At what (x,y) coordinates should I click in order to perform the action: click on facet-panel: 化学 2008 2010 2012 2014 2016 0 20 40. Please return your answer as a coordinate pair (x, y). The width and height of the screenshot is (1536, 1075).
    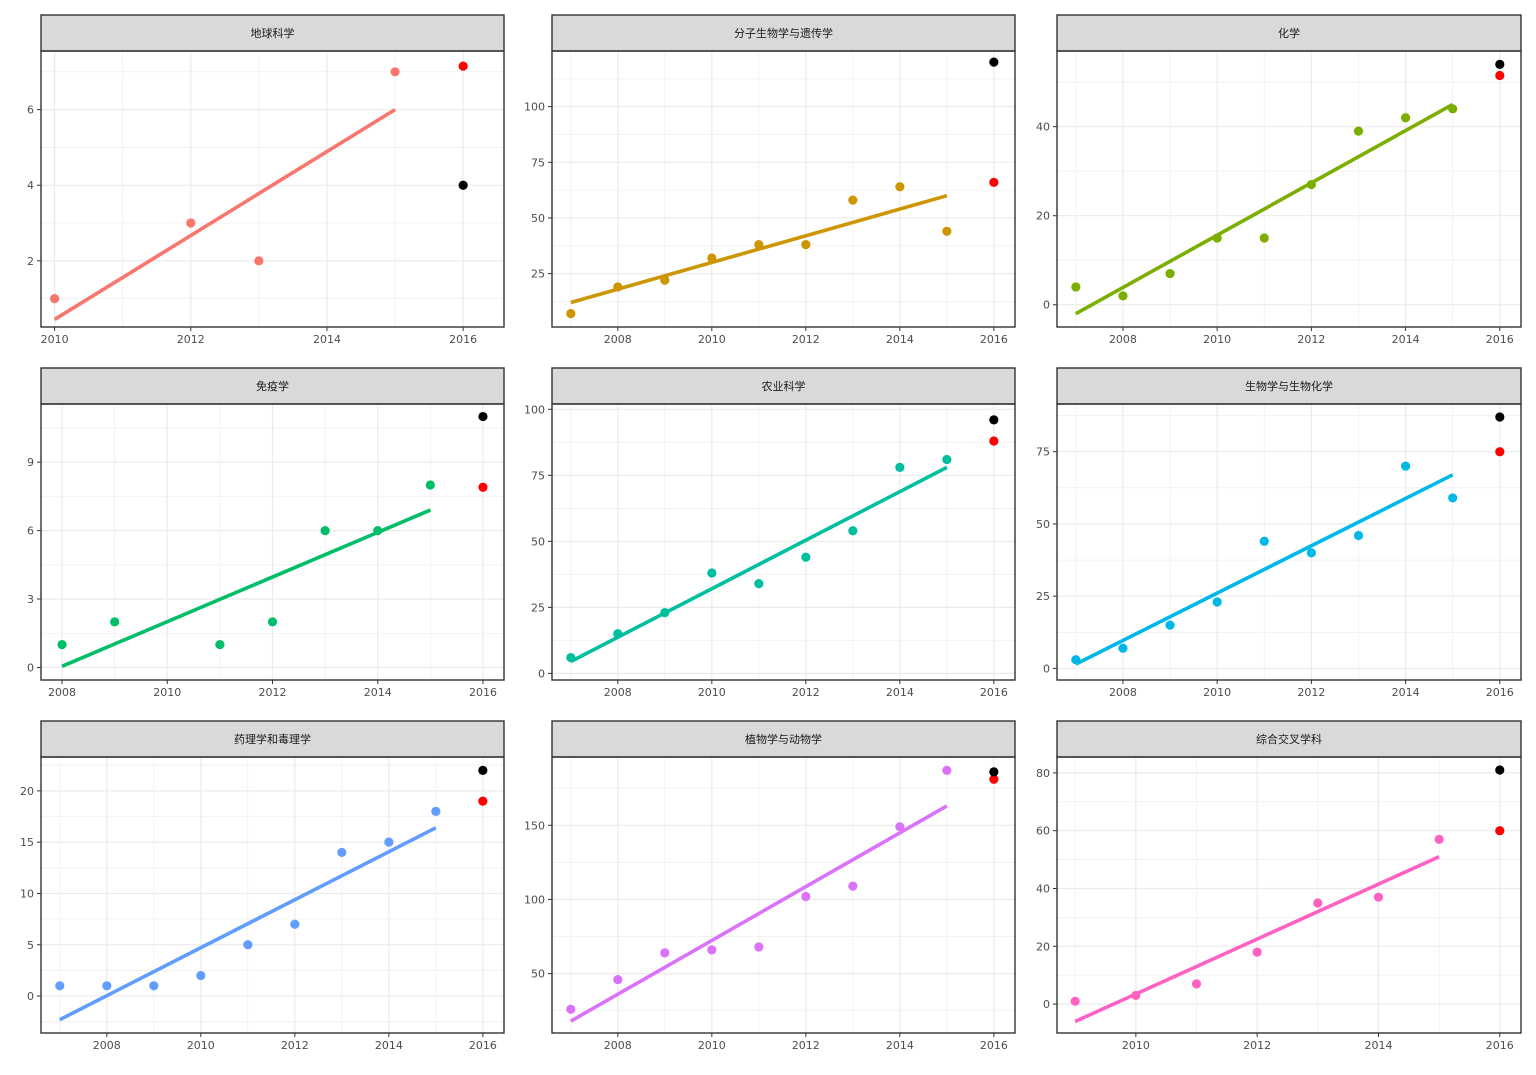
    Looking at the image, I should click on (1279, 180).